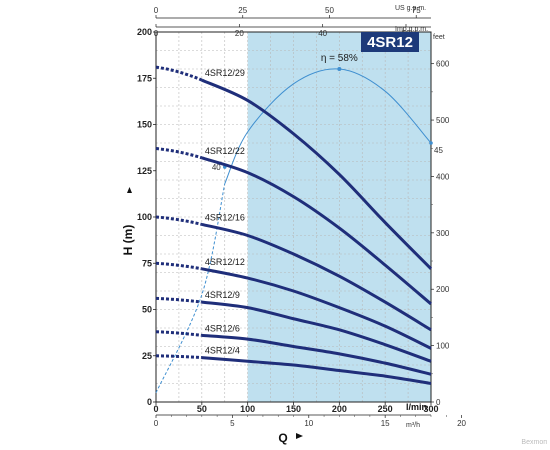 Image resolution: width=550 pixels, height=450 pixels. Describe the element at coordinates (222, 295) in the screenshot. I see `head-curve-label: 4SR12/9` at that location.